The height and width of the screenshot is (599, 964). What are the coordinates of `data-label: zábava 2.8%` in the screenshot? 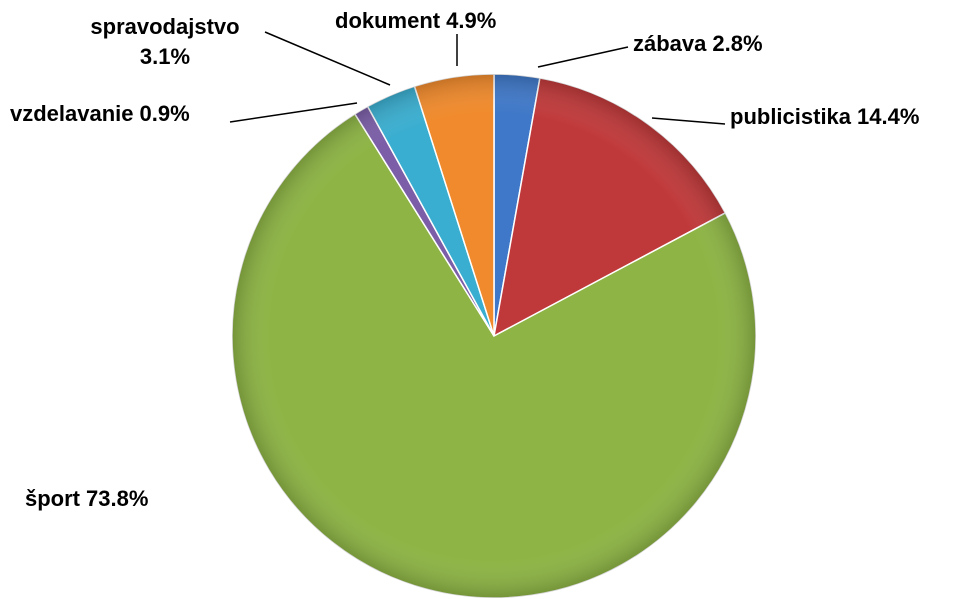 It's located at (698, 43).